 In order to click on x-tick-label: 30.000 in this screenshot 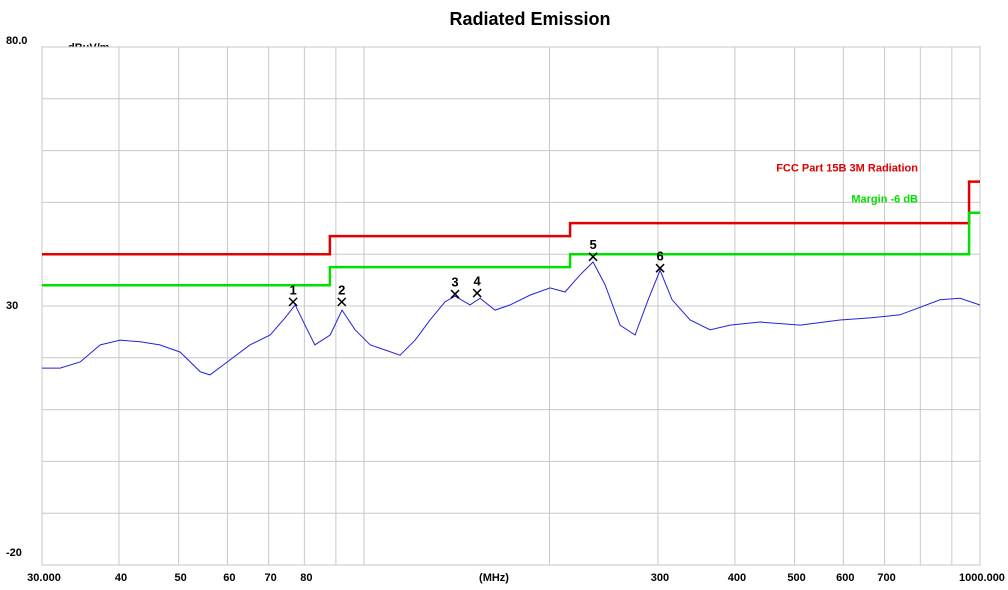, I will do `click(44, 578)`.